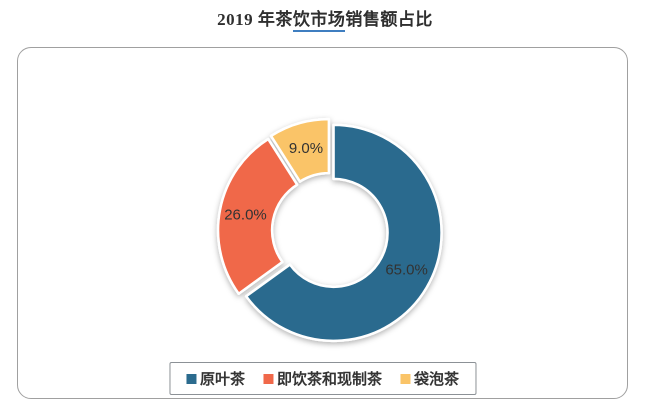 The width and height of the screenshot is (650, 413). I want to click on pie-label-2: 26.0%, so click(245, 214).